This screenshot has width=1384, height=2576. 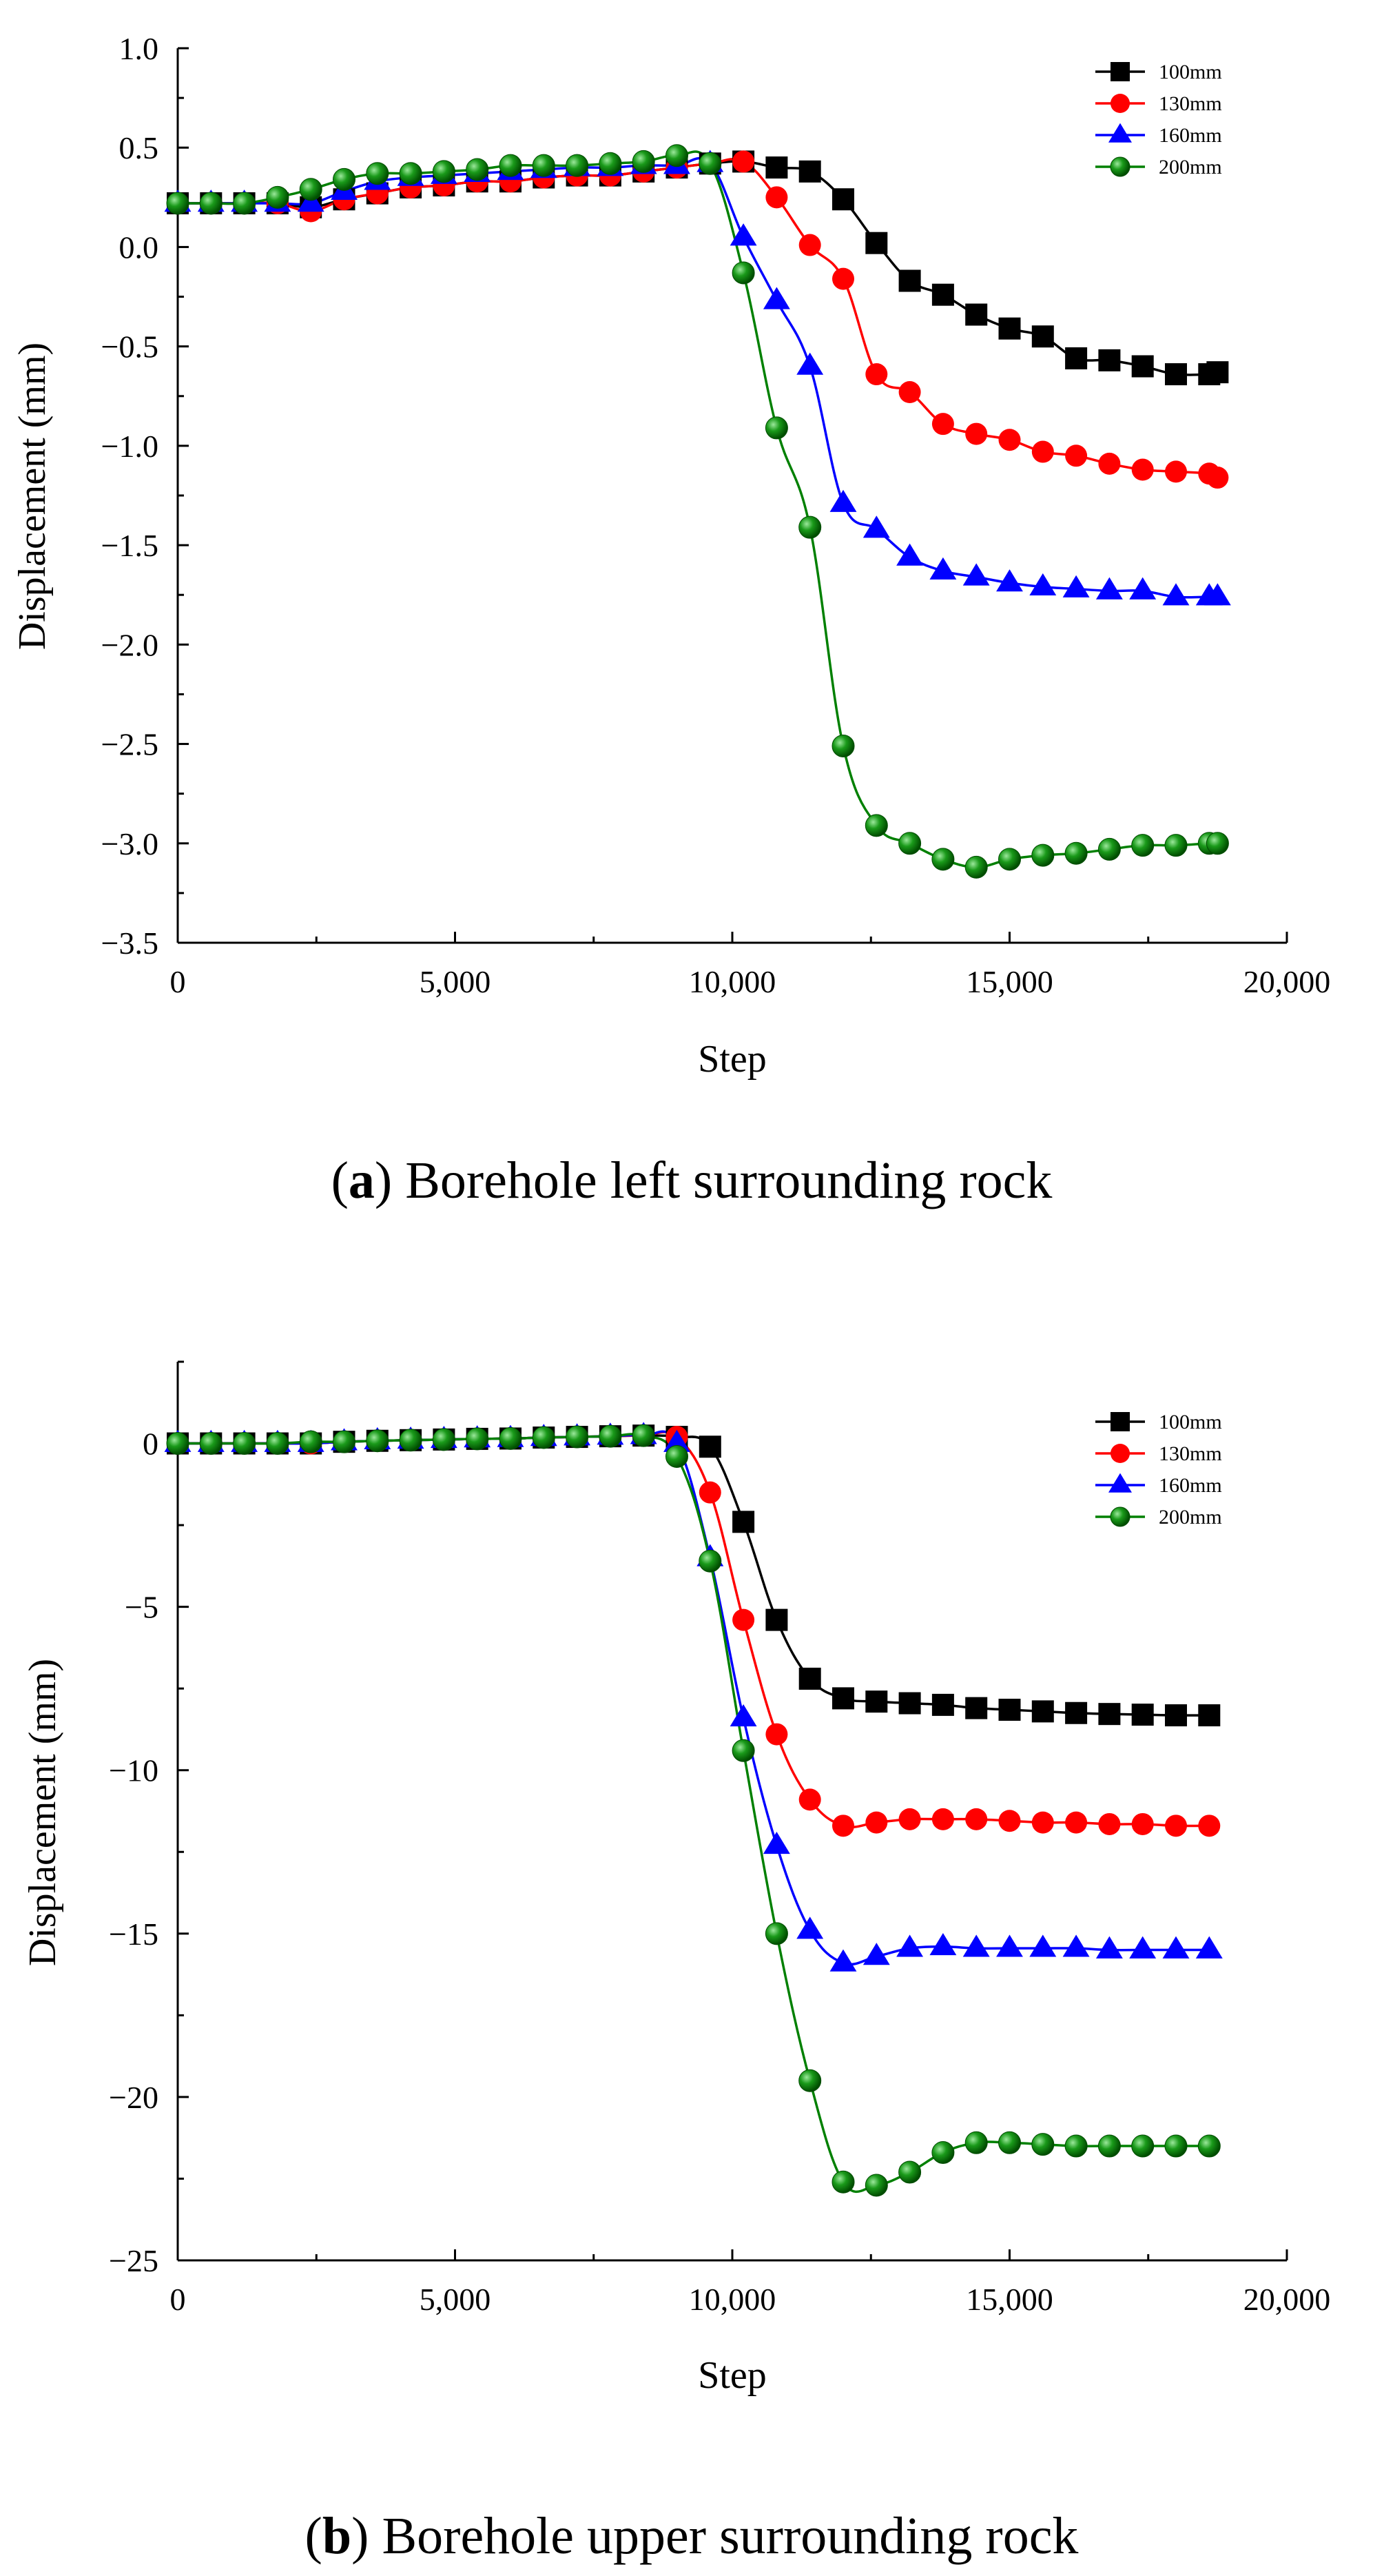 What do you see at coordinates (129, 943) in the screenshot?
I see `panel-a-y-tick-label: −3.5` at bounding box center [129, 943].